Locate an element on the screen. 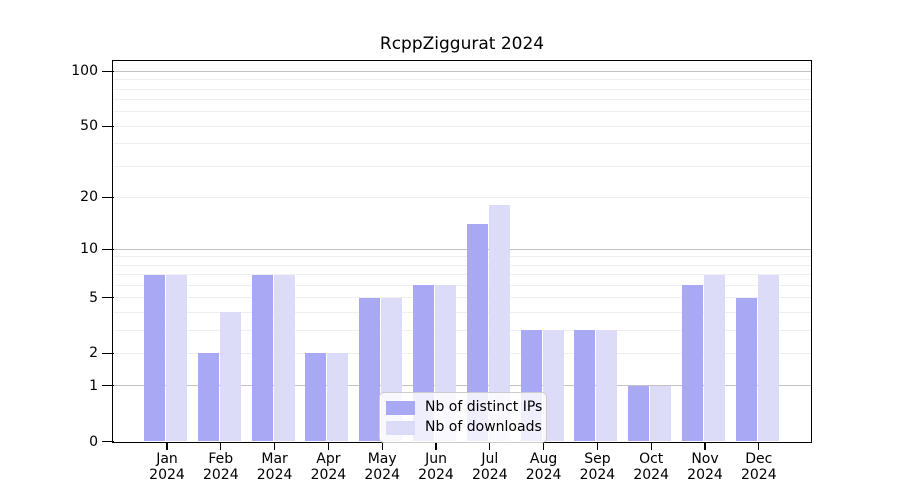 This screenshot has height=500, width=900. y-tick-label: 2 is located at coordinates (93, 353).